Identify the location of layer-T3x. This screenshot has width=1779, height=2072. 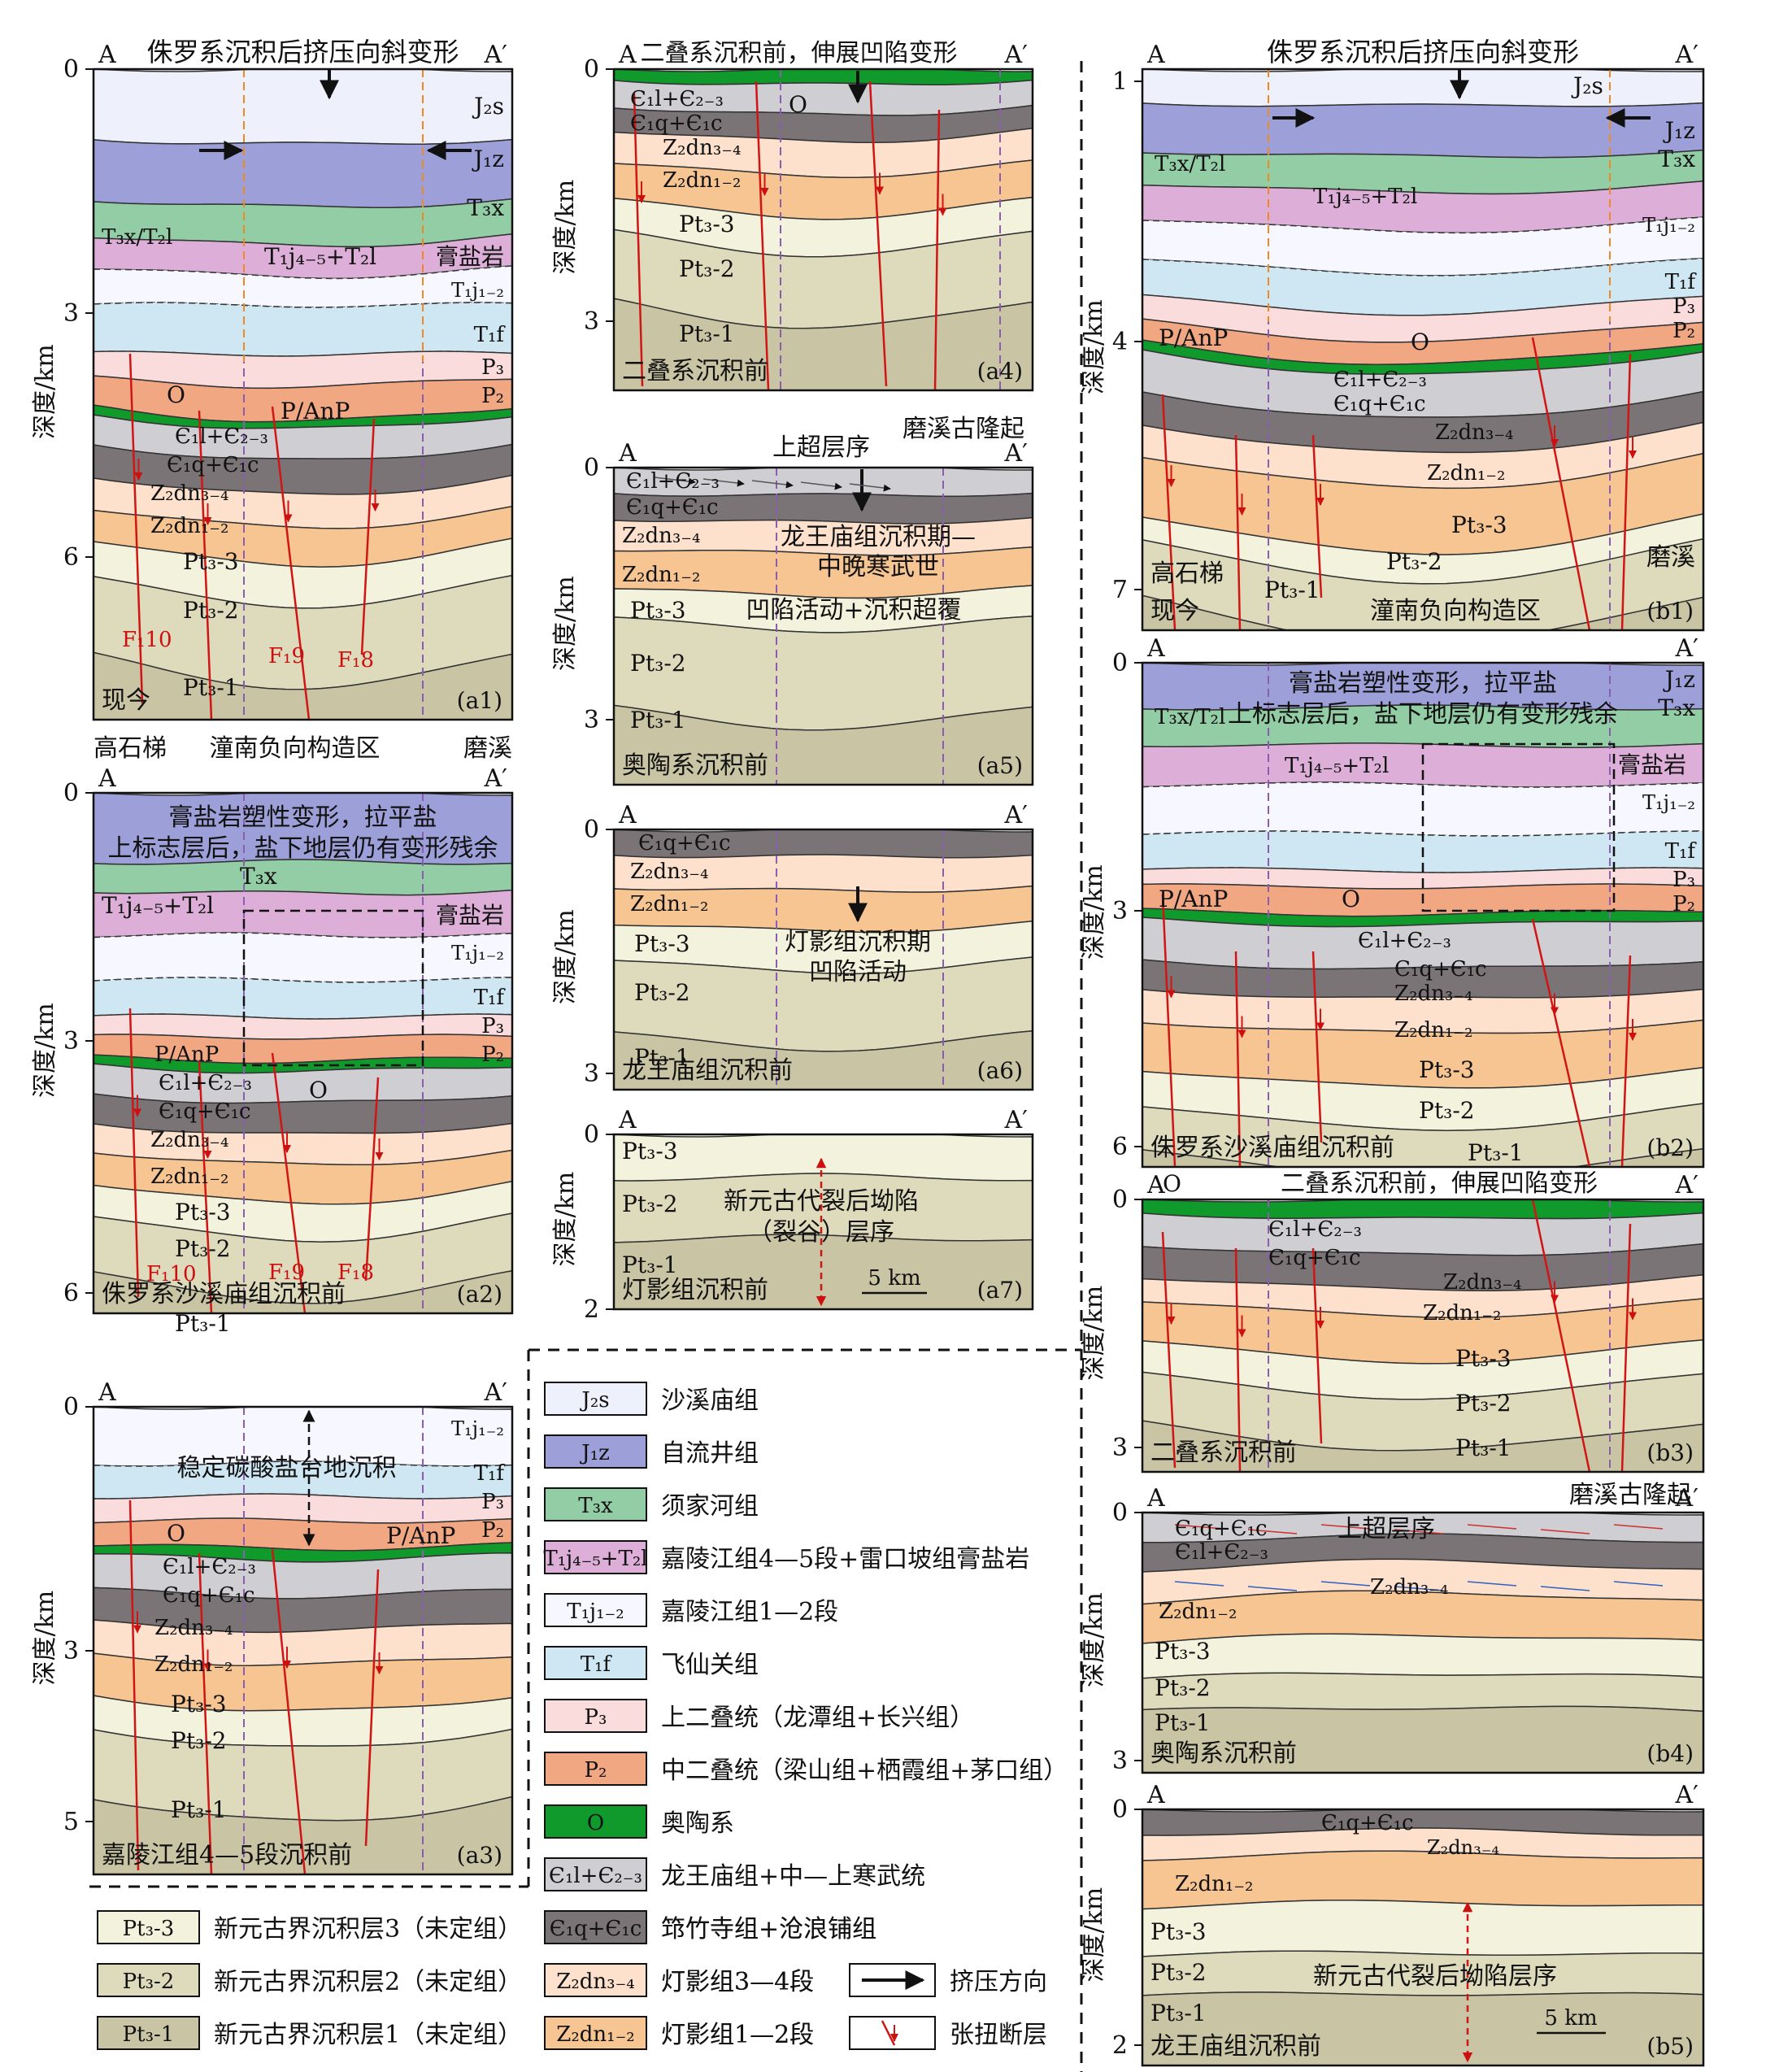
(303, 878).